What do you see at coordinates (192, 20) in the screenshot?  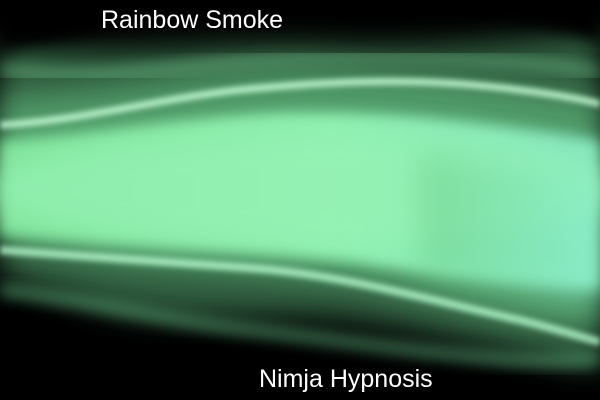 I see `title-text: Rainbow Smoke` at bounding box center [192, 20].